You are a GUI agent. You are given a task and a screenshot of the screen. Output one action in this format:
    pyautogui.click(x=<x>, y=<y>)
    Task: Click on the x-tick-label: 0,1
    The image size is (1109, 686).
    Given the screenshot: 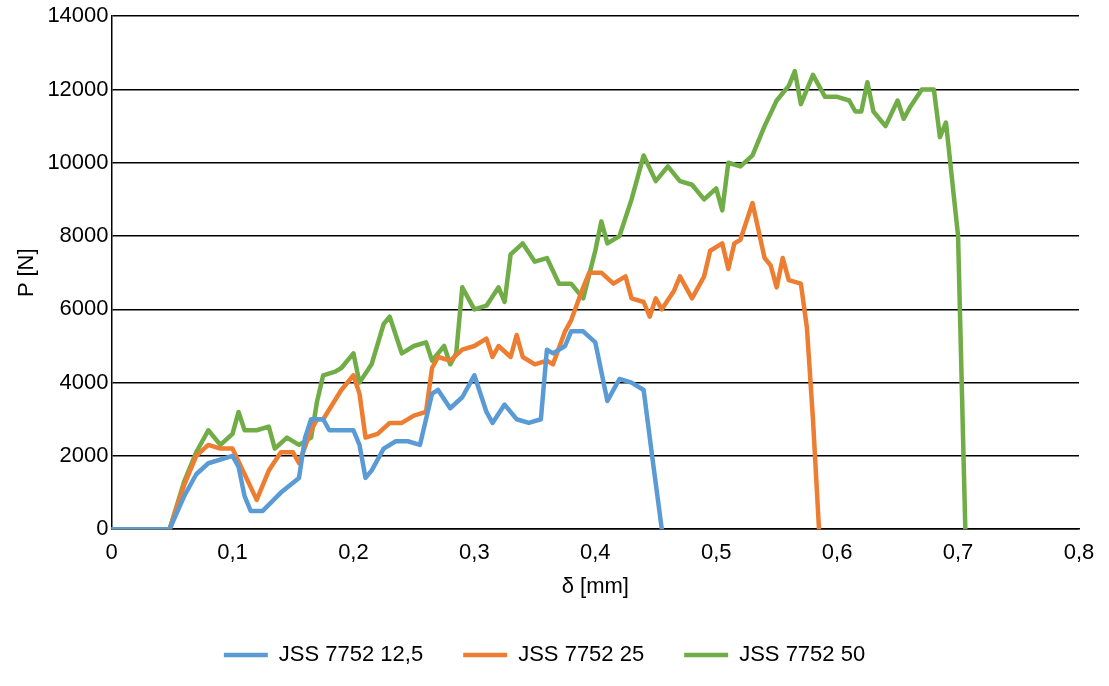 What is the action you would take?
    pyautogui.click(x=232, y=552)
    